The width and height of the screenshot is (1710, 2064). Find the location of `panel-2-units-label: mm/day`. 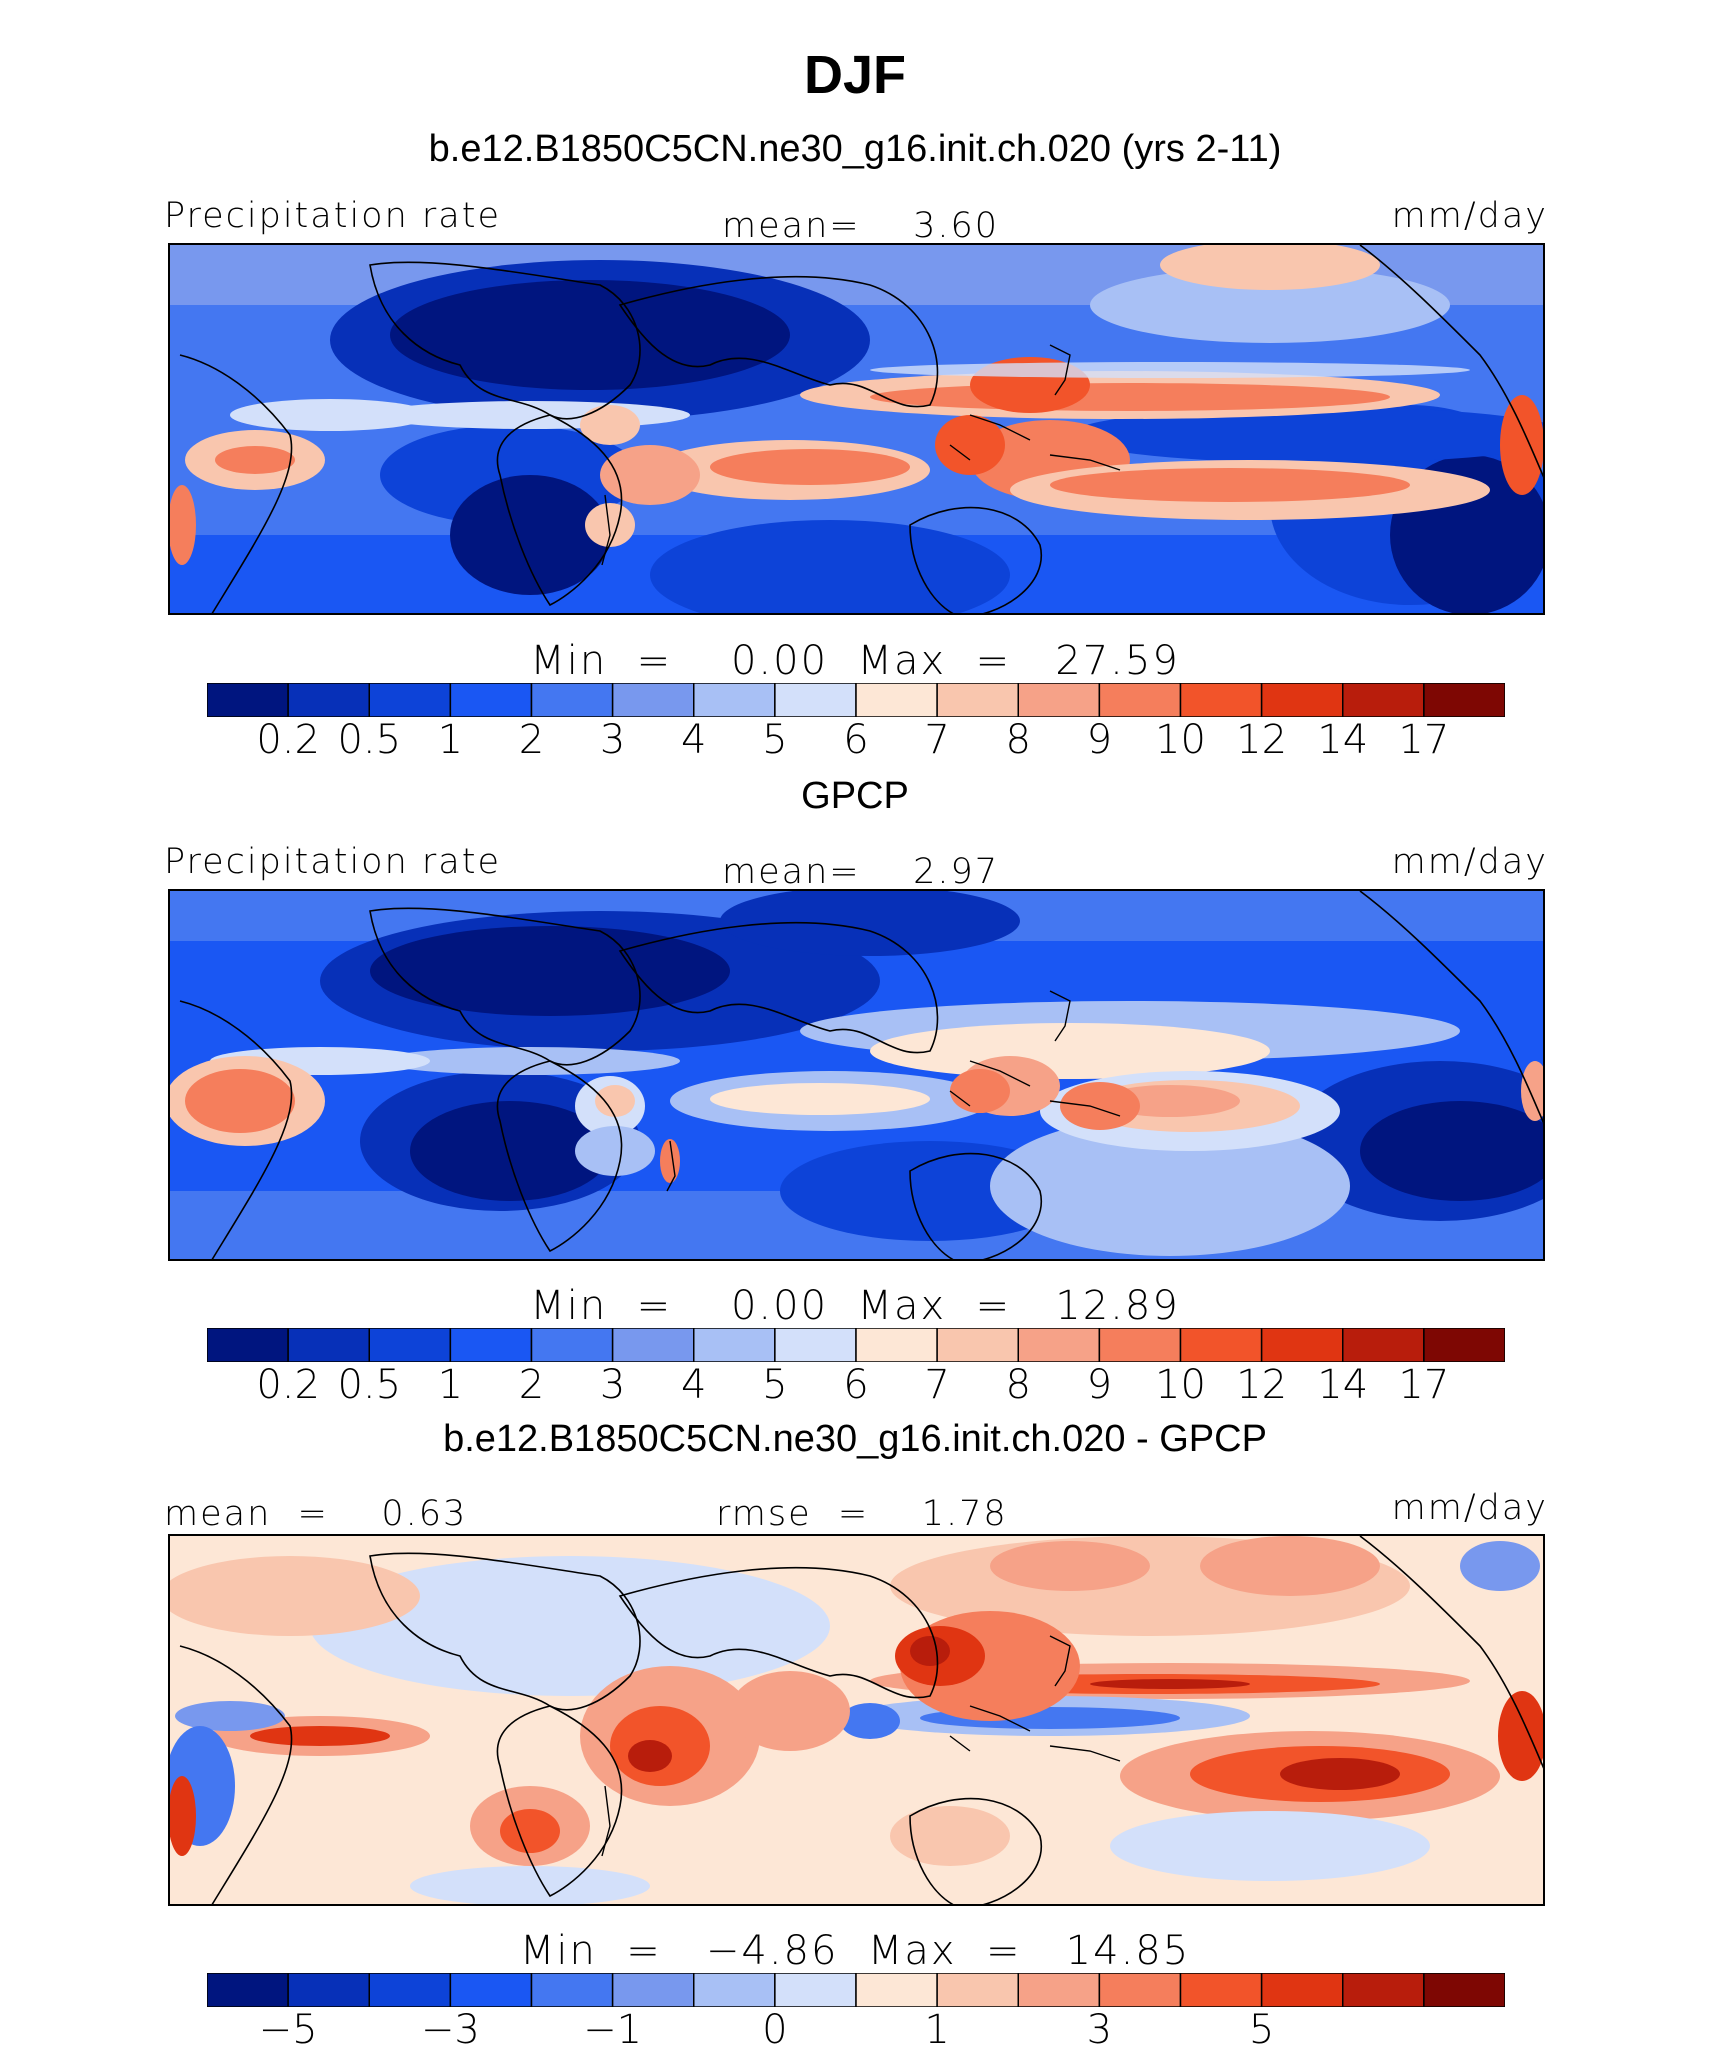

panel-2-units-label: mm/day is located at coordinates (1469, 862).